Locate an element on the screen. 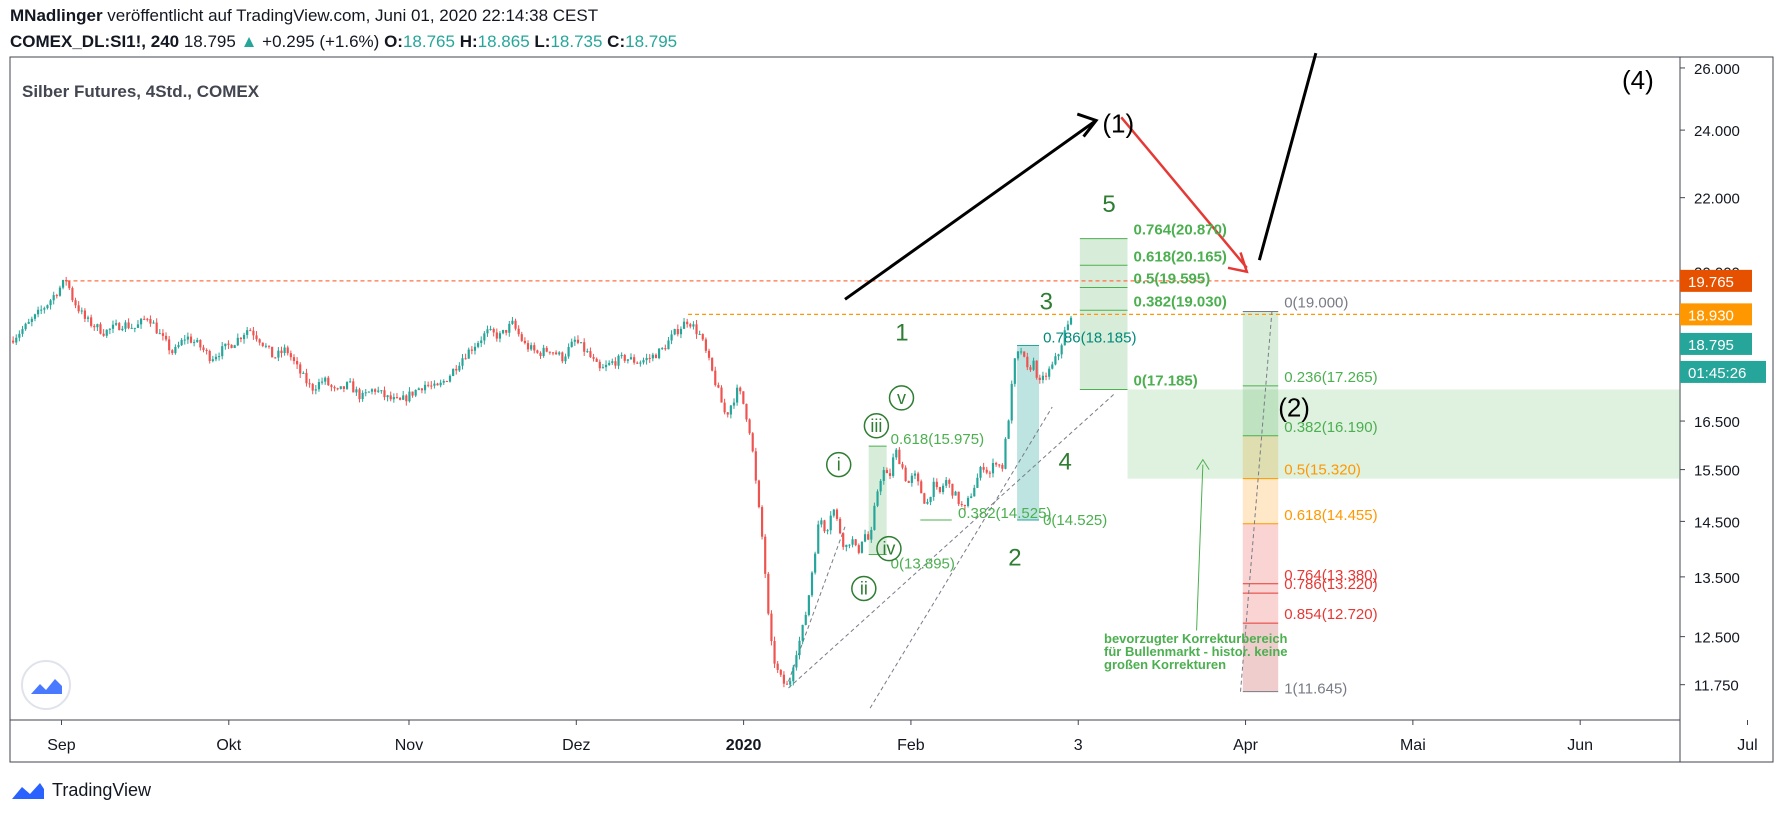  open-value: 18.765 is located at coordinates (428, 41).